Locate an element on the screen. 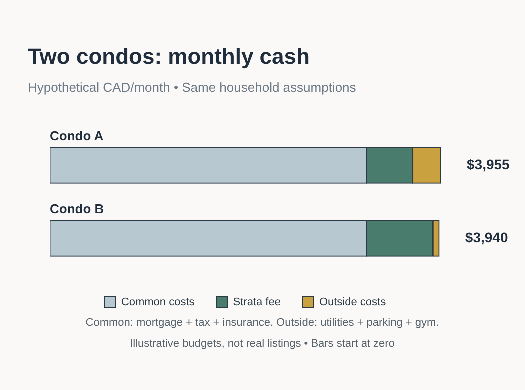 The image size is (525, 390). annotation: $3,955 is located at coordinates (488, 164).